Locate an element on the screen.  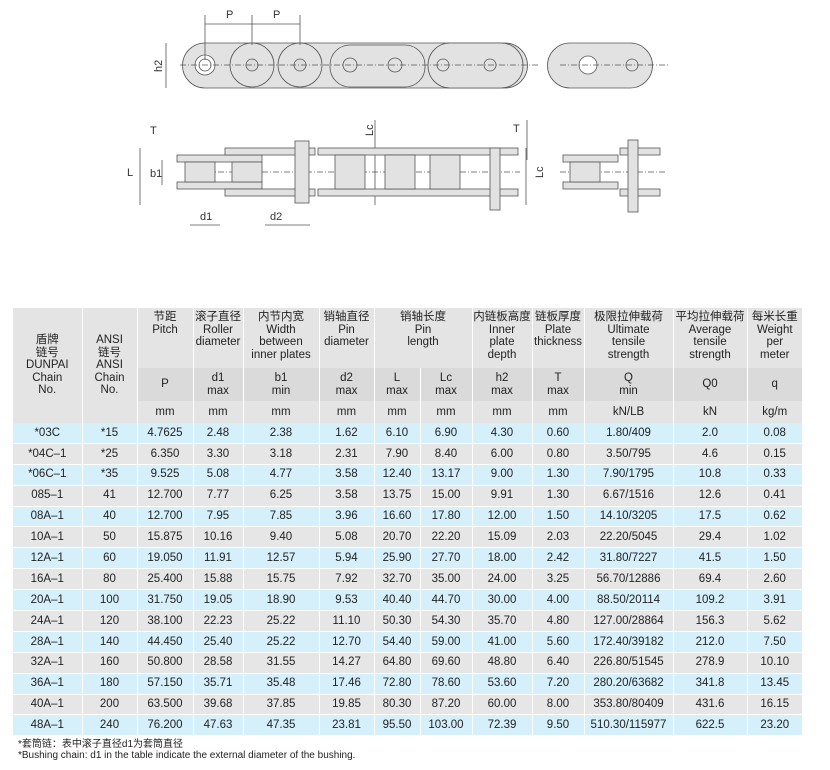
table-cell: 56.70/12886 is located at coordinates (629, 579).